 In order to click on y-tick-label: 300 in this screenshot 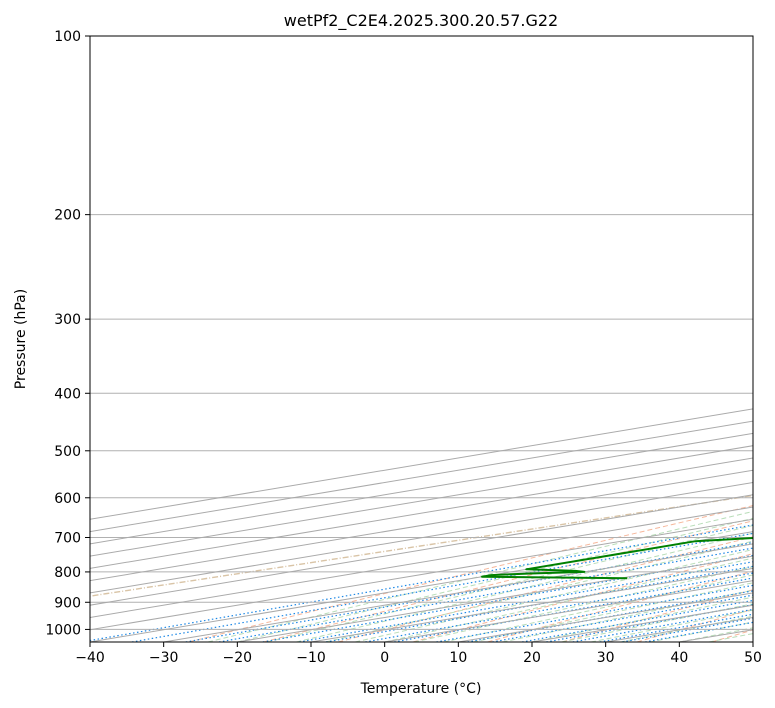, I will do `click(67, 320)`.